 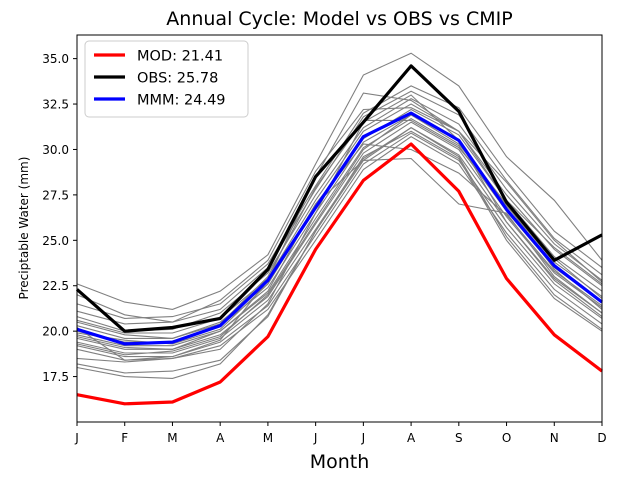 I want to click on y-tick-label: 17.5, so click(x=55, y=377).